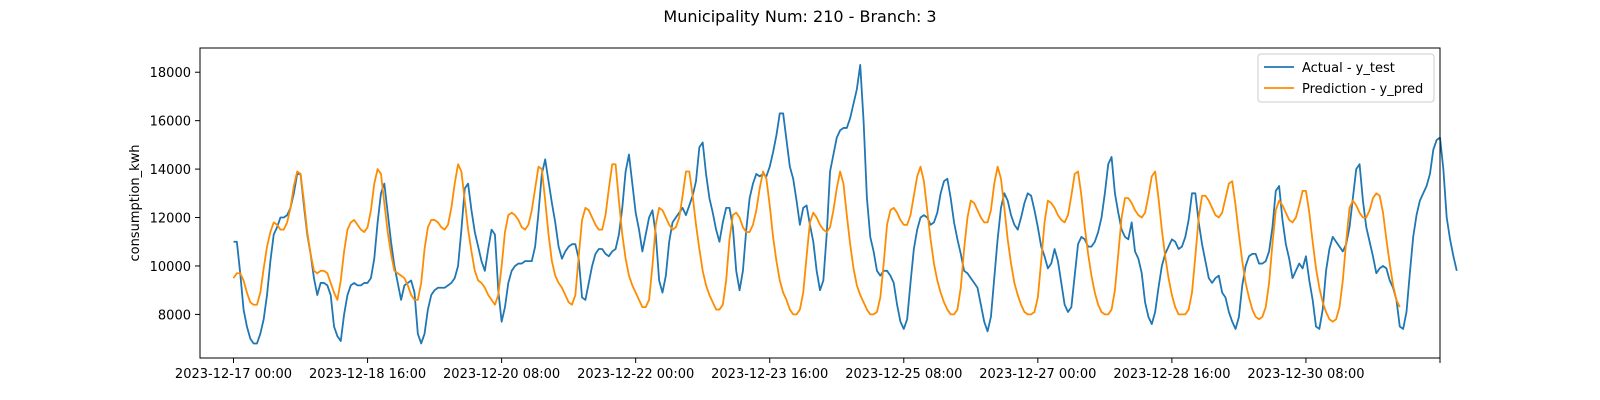 The image size is (1600, 400). I want to click on legend-box, so click(1346, 78).